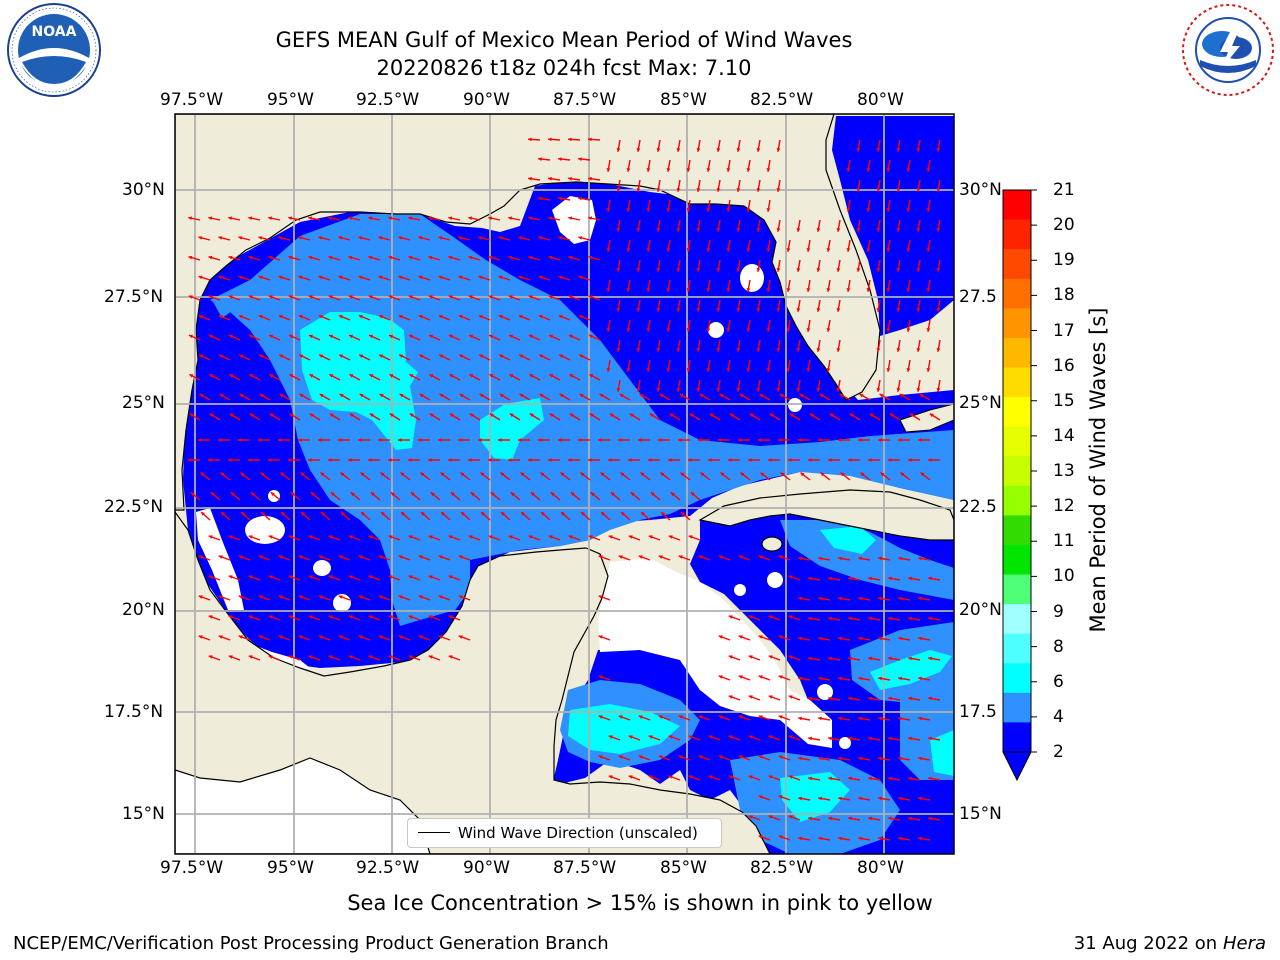  What do you see at coordinates (1017, 352) in the screenshot?
I see `colorbar-band` at bounding box center [1017, 352].